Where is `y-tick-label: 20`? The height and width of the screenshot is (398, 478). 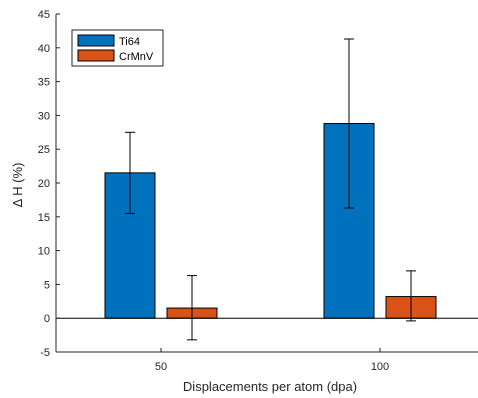
y-tick-label: 20 is located at coordinates (44, 184).